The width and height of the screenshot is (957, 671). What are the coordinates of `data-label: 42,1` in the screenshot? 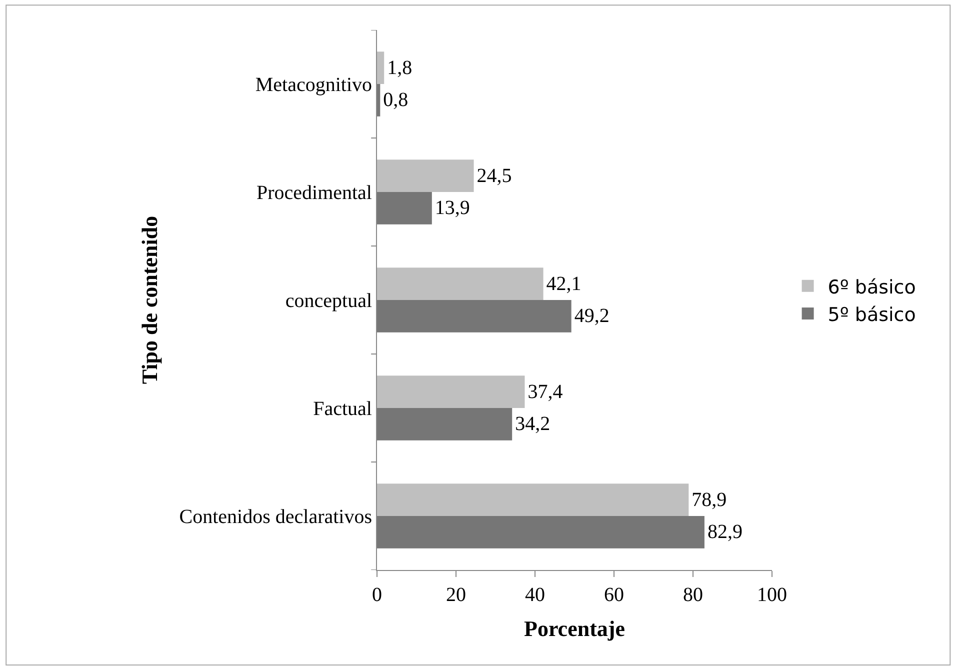 It's located at (564, 283).